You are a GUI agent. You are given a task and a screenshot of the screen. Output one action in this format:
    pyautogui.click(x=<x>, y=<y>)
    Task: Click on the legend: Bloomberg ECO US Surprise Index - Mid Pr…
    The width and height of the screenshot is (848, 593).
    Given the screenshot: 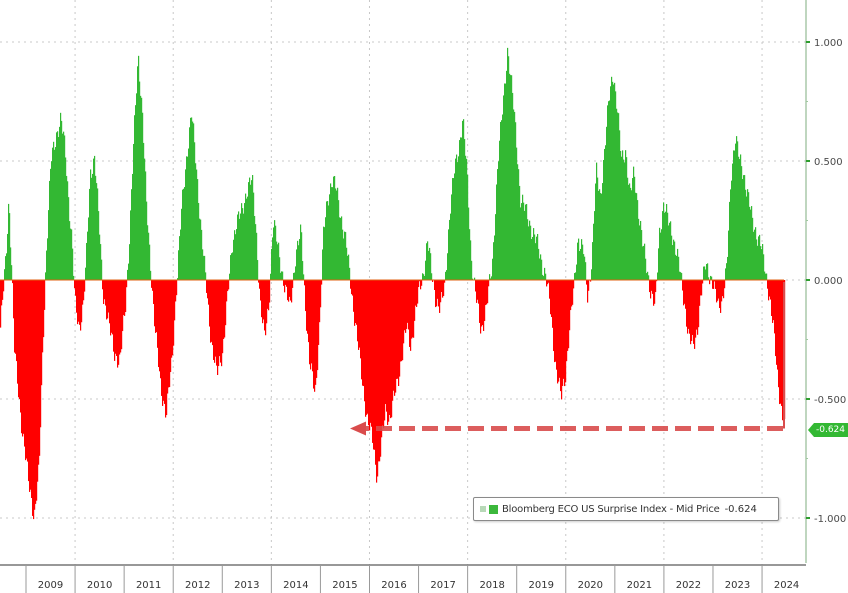 What is the action you would take?
    pyautogui.click(x=626, y=509)
    